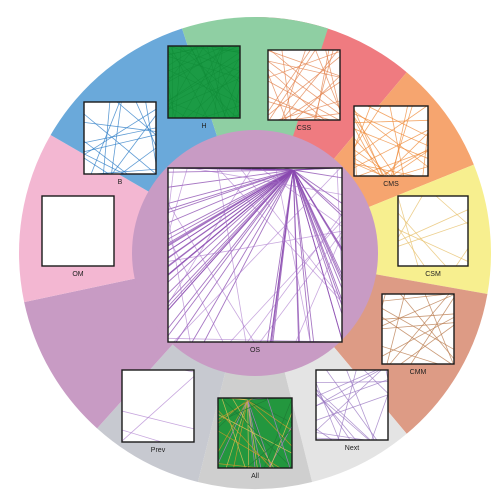 This screenshot has height=502, width=501. Describe the element at coordinates (158, 450) in the screenshot. I see `thumbnail-label: Prev` at that location.